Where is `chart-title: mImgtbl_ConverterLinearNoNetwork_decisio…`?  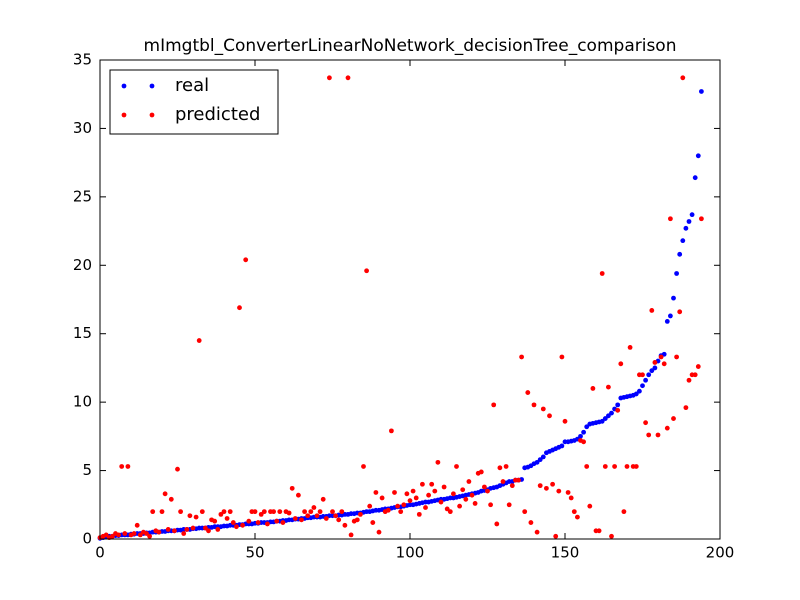 chart-title: mImgtbl_ConverterLinearNoNetwork_decisio… is located at coordinates (410, 46).